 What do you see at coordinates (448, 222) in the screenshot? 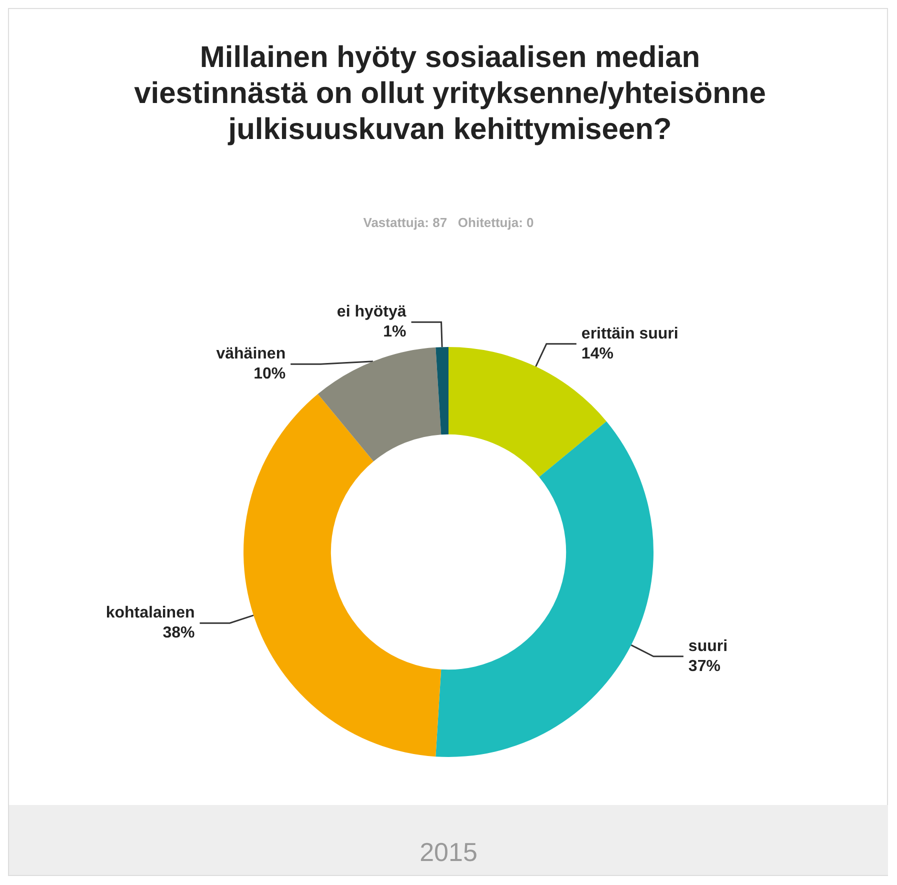
I see `chart-subtitle: Vastattuja: 87 Ohitettuja: 0` at bounding box center [448, 222].